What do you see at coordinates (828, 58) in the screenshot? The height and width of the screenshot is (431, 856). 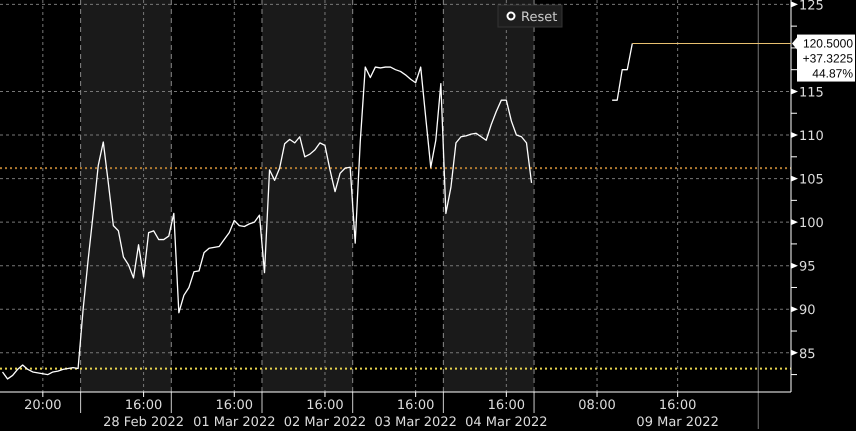 I see `text: 120.5000 +37.3225 44.87%` at bounding box center [828, 58].